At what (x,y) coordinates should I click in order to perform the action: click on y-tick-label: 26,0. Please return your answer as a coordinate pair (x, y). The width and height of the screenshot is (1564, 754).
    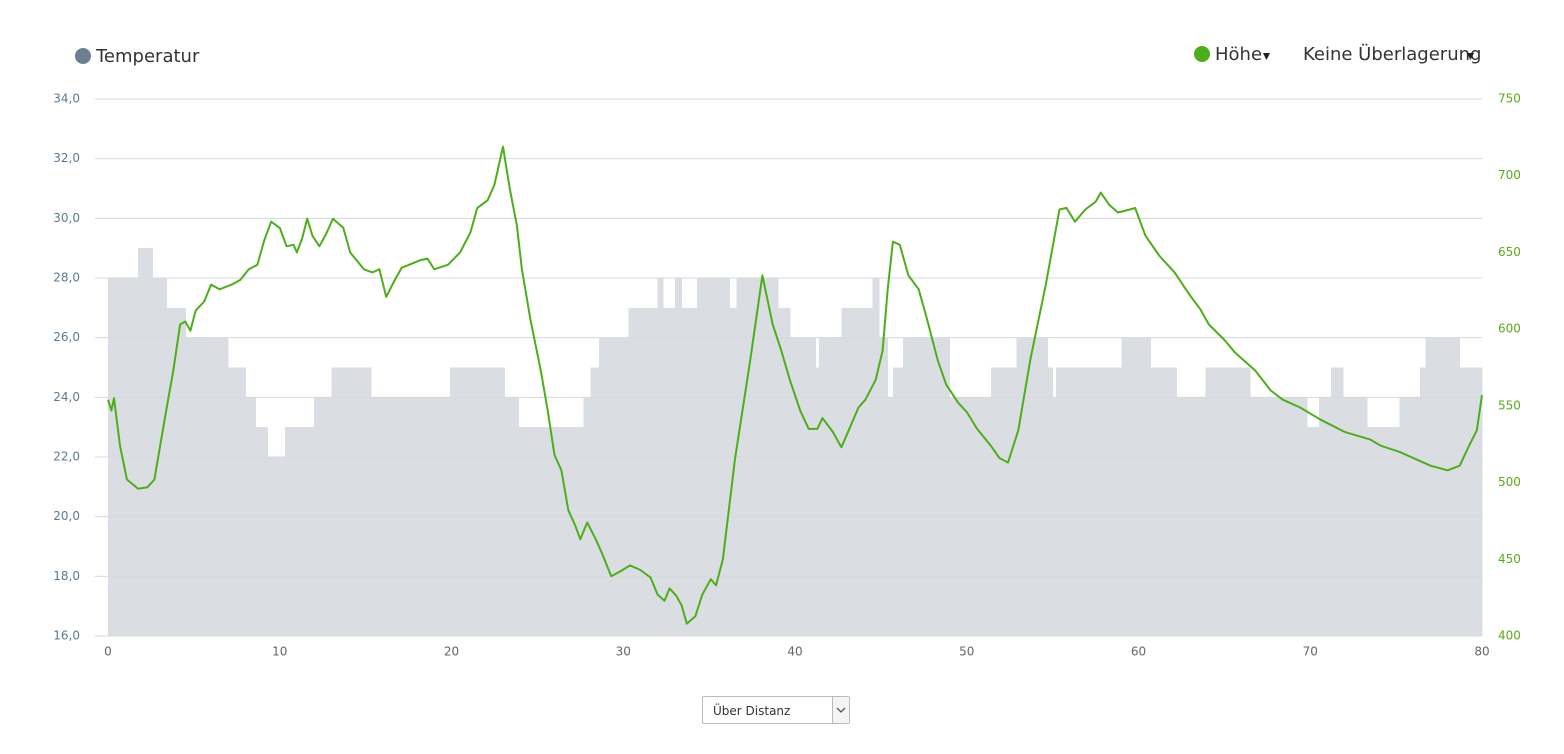
    Looking at the image, I should click on (66, 337).